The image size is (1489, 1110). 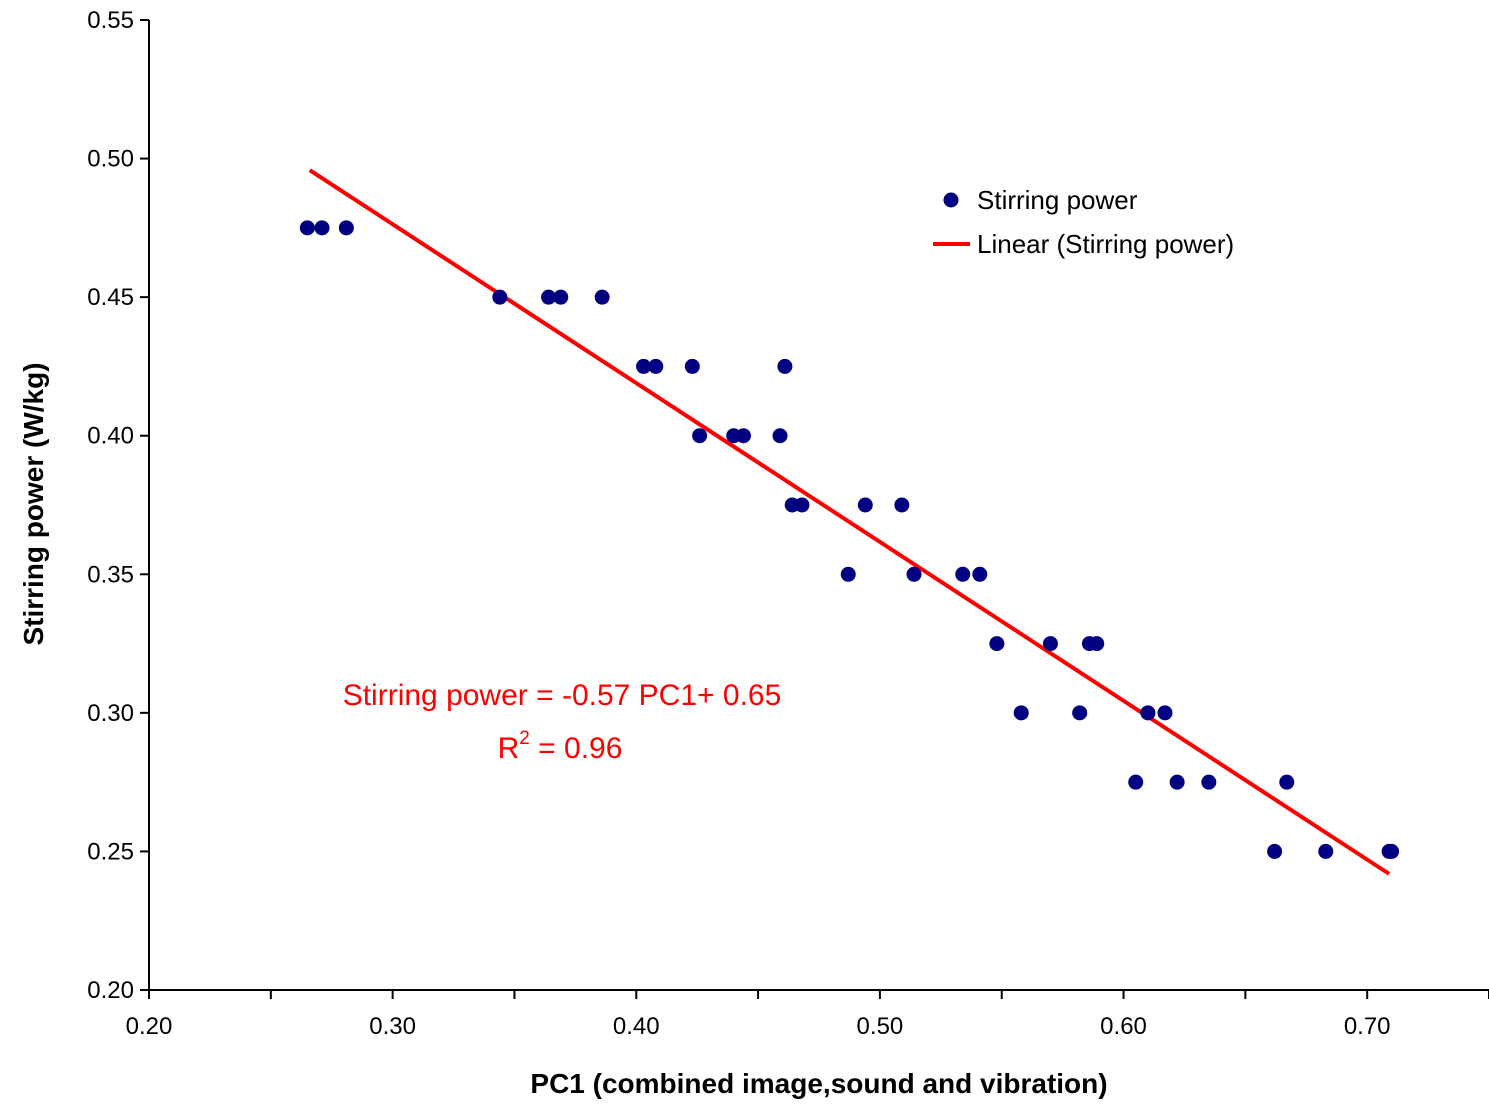 What do you see at coordinates (110, 297) in the screenshot?
I see `y-tick-label: 0.45` at bounding box center [110, 297].